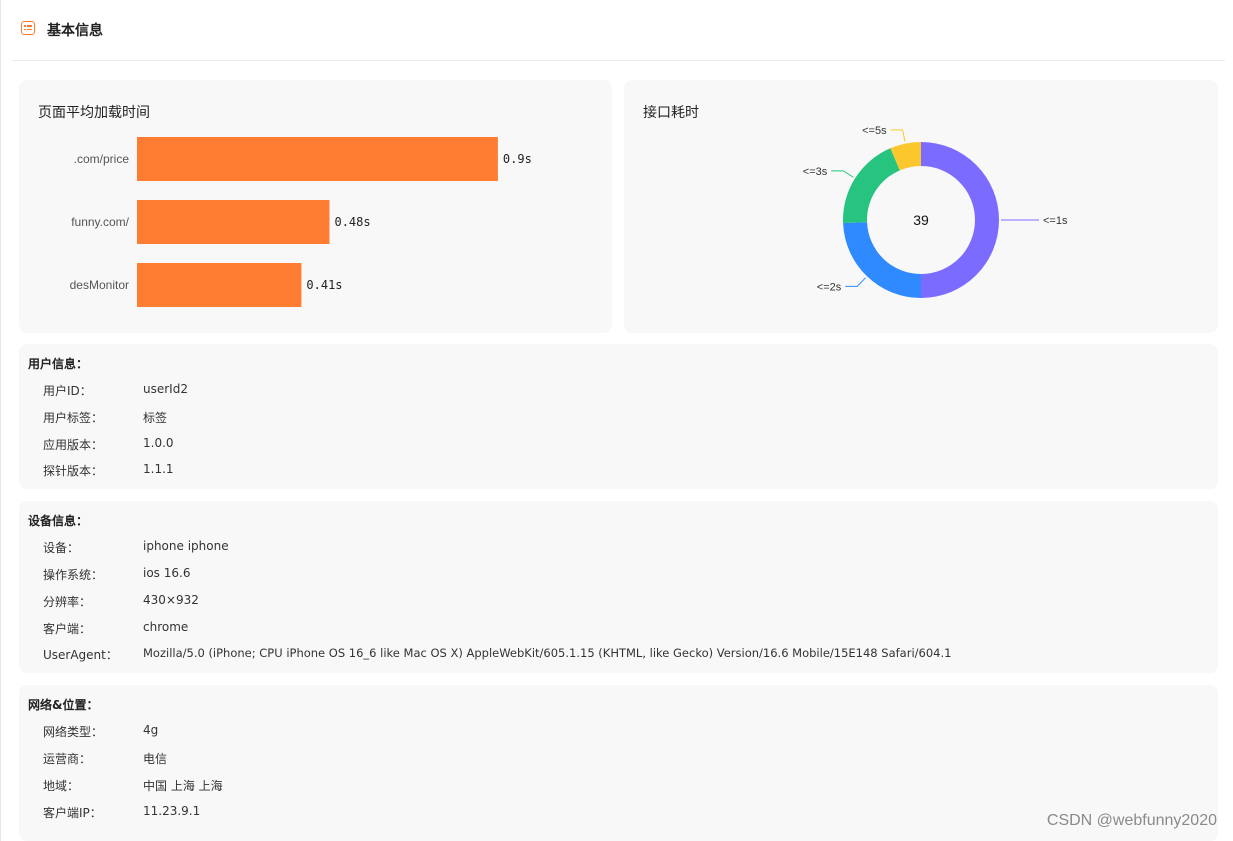 This screenshot has width=1233, height=841. I want to click on info-value: 4g, so click(151, 730).